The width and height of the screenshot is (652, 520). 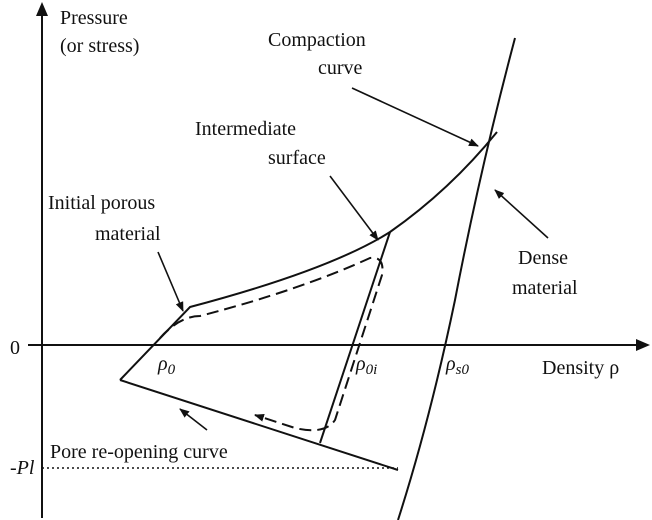 I want to click on y-label: (or stress), so click(x=99, y=46).